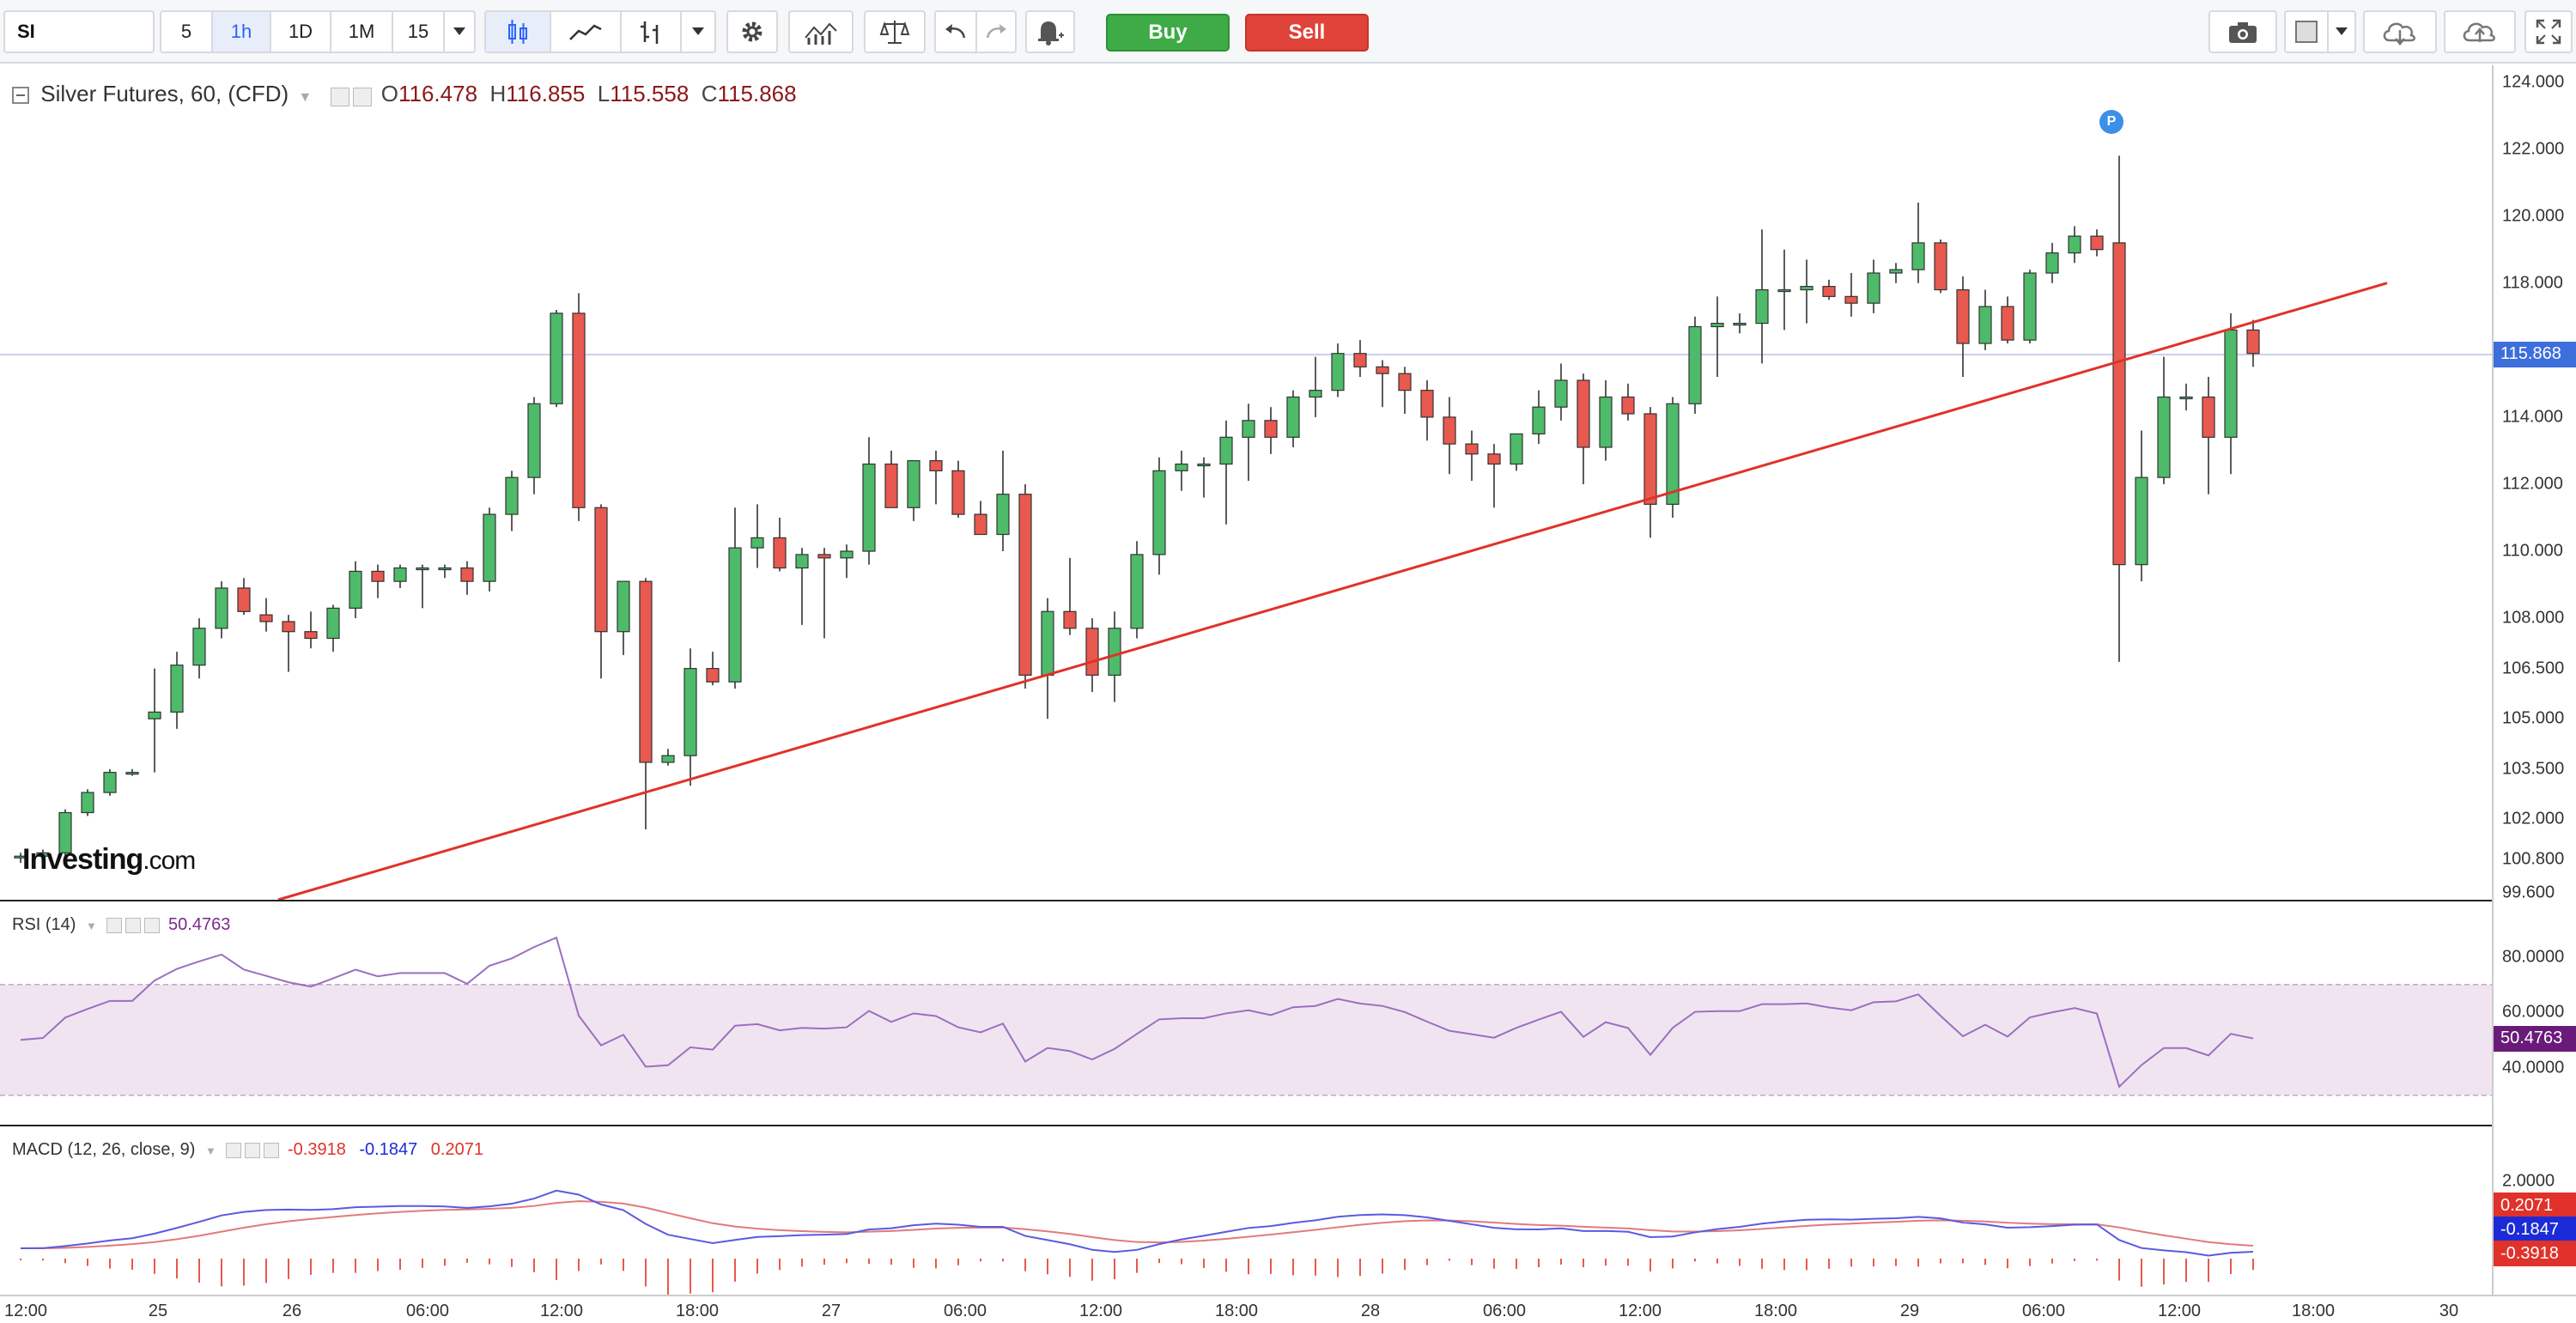 The height and width of the screenshot is (1323, 2576). Describe the element at coordinates (187, 32) in the screenshot. I see `interval-5-button: 5` at that location.